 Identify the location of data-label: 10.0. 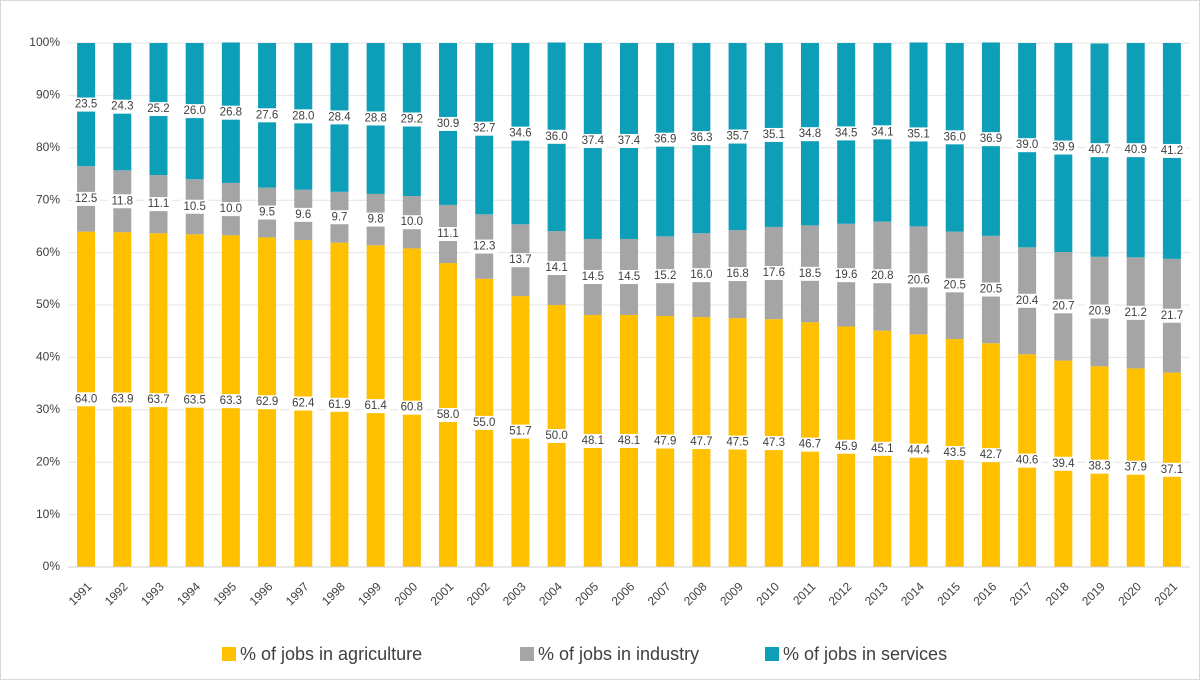
(412, 222).